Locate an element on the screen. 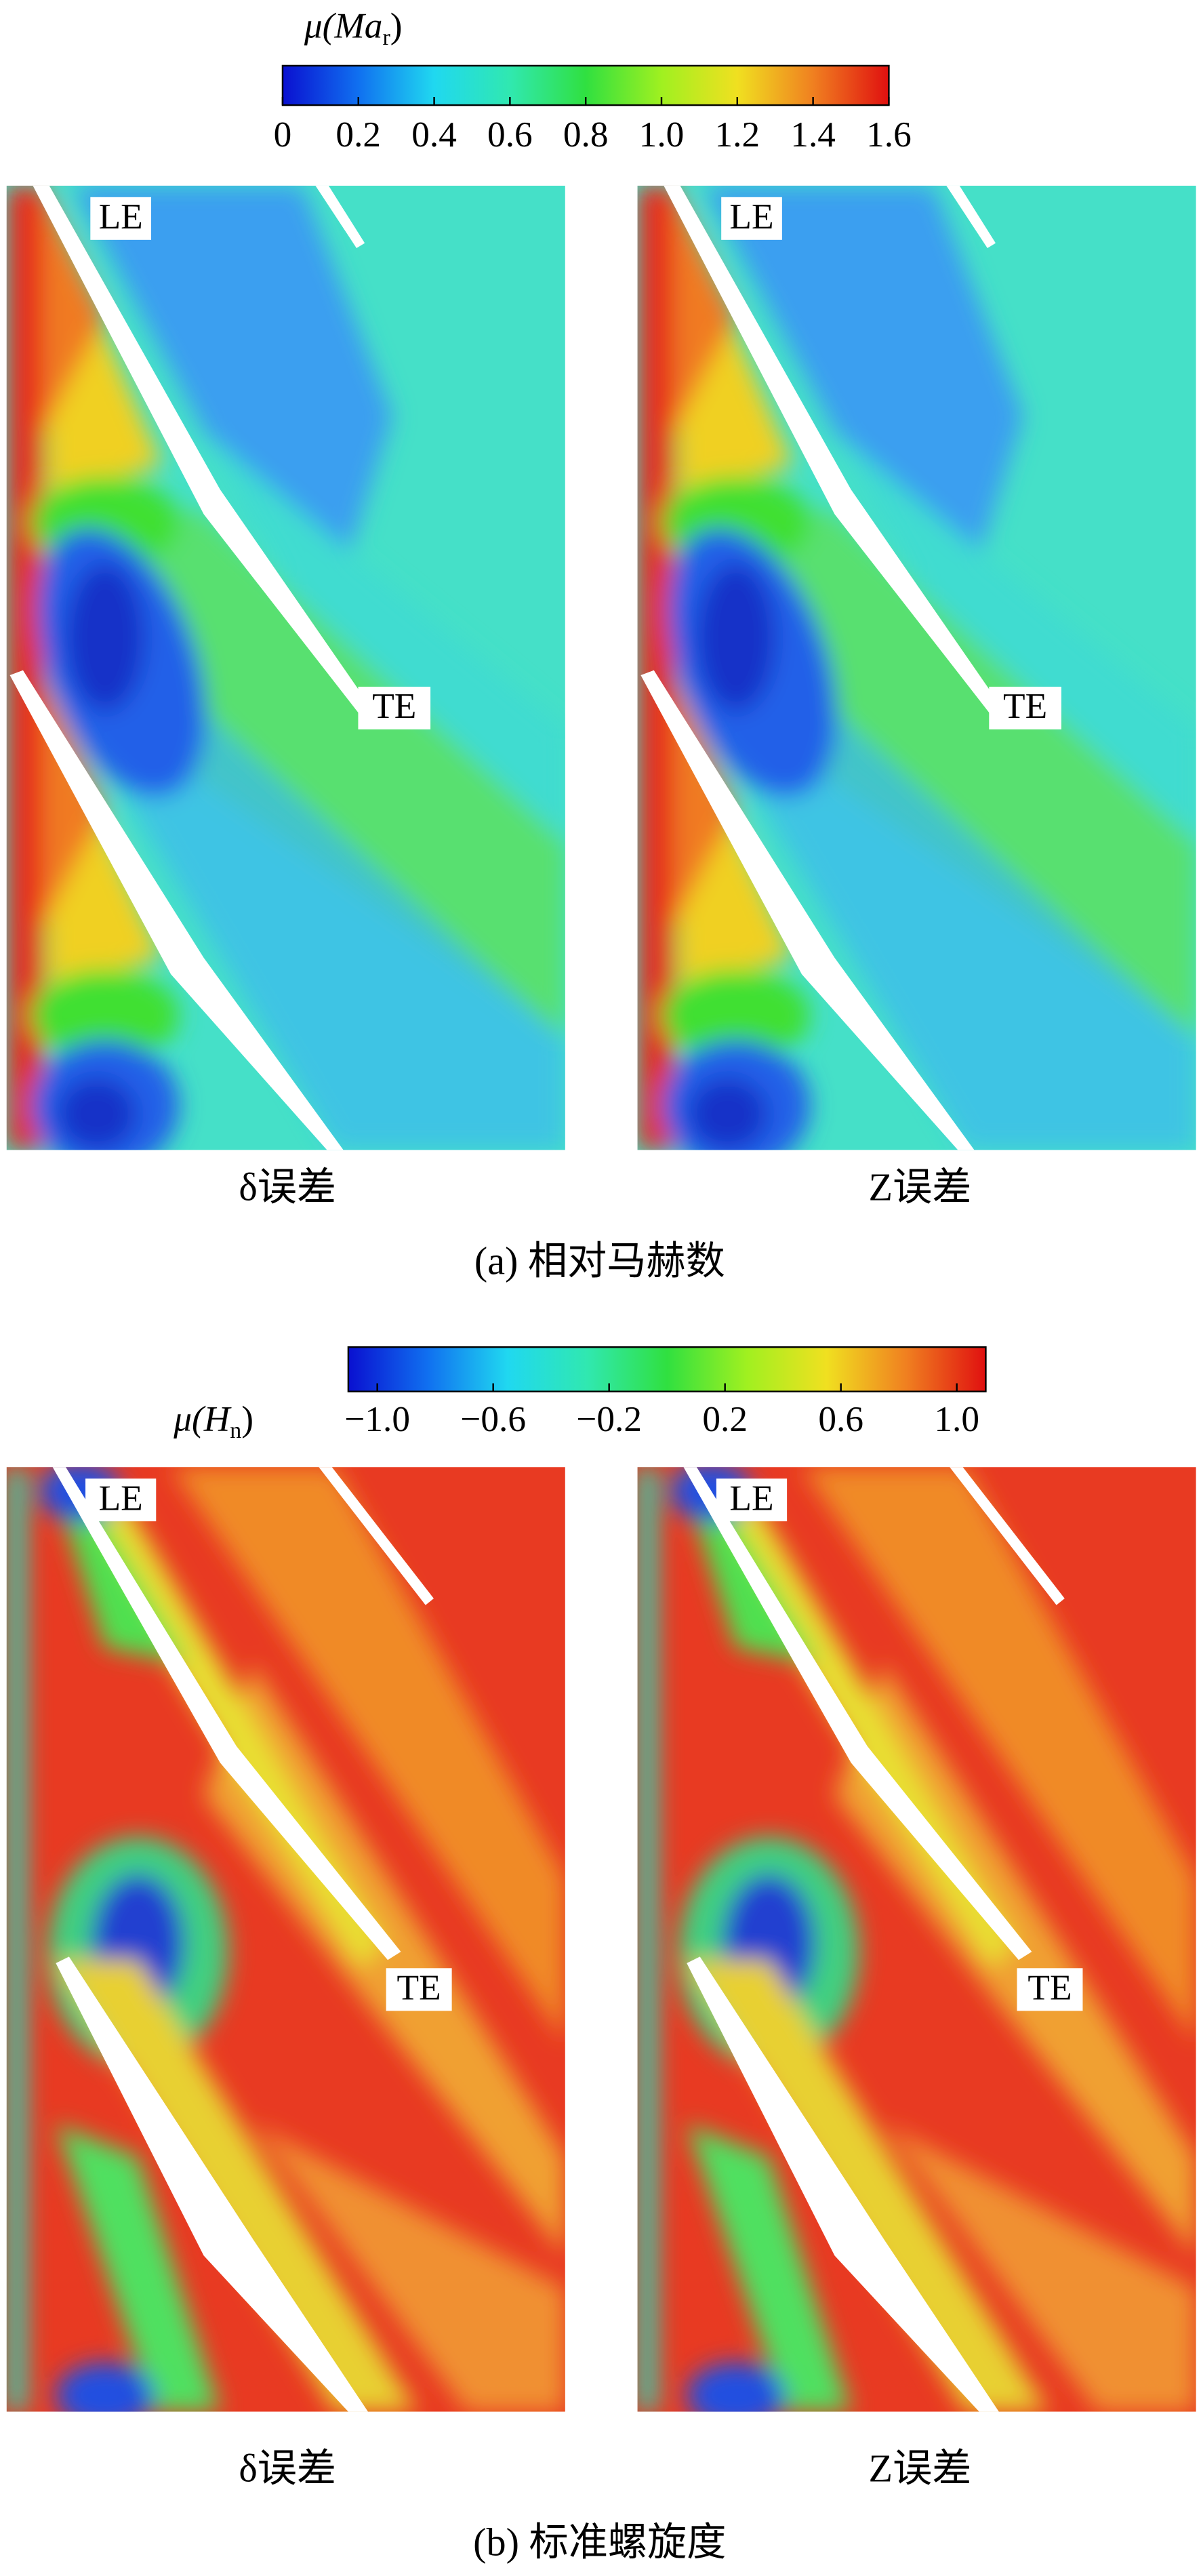 The width and height of the screenshot is (1201, 2576). colorbar-tick-label: 1.4 is located at coordinates (813, 134).